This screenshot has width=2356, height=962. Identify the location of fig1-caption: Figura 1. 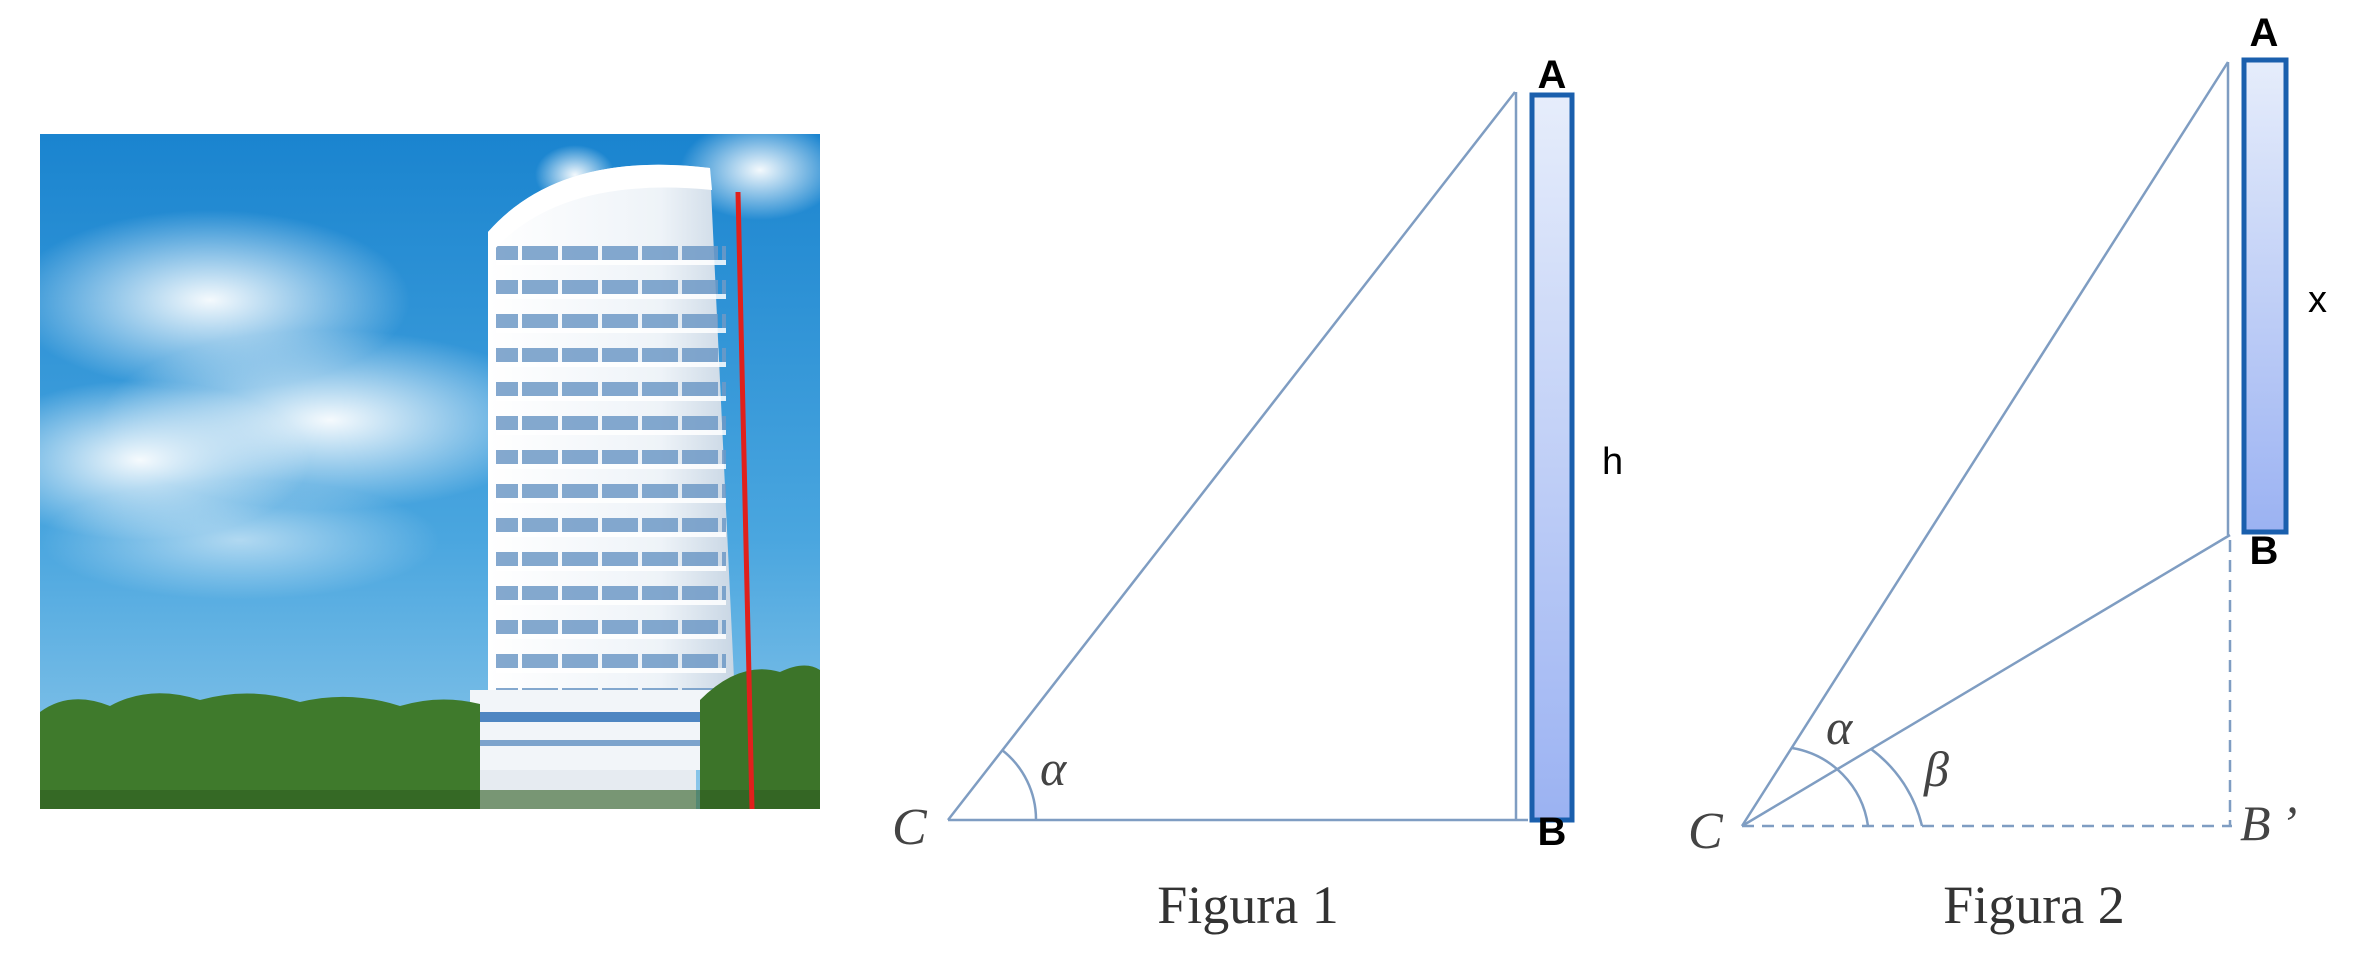
(1248, 905).